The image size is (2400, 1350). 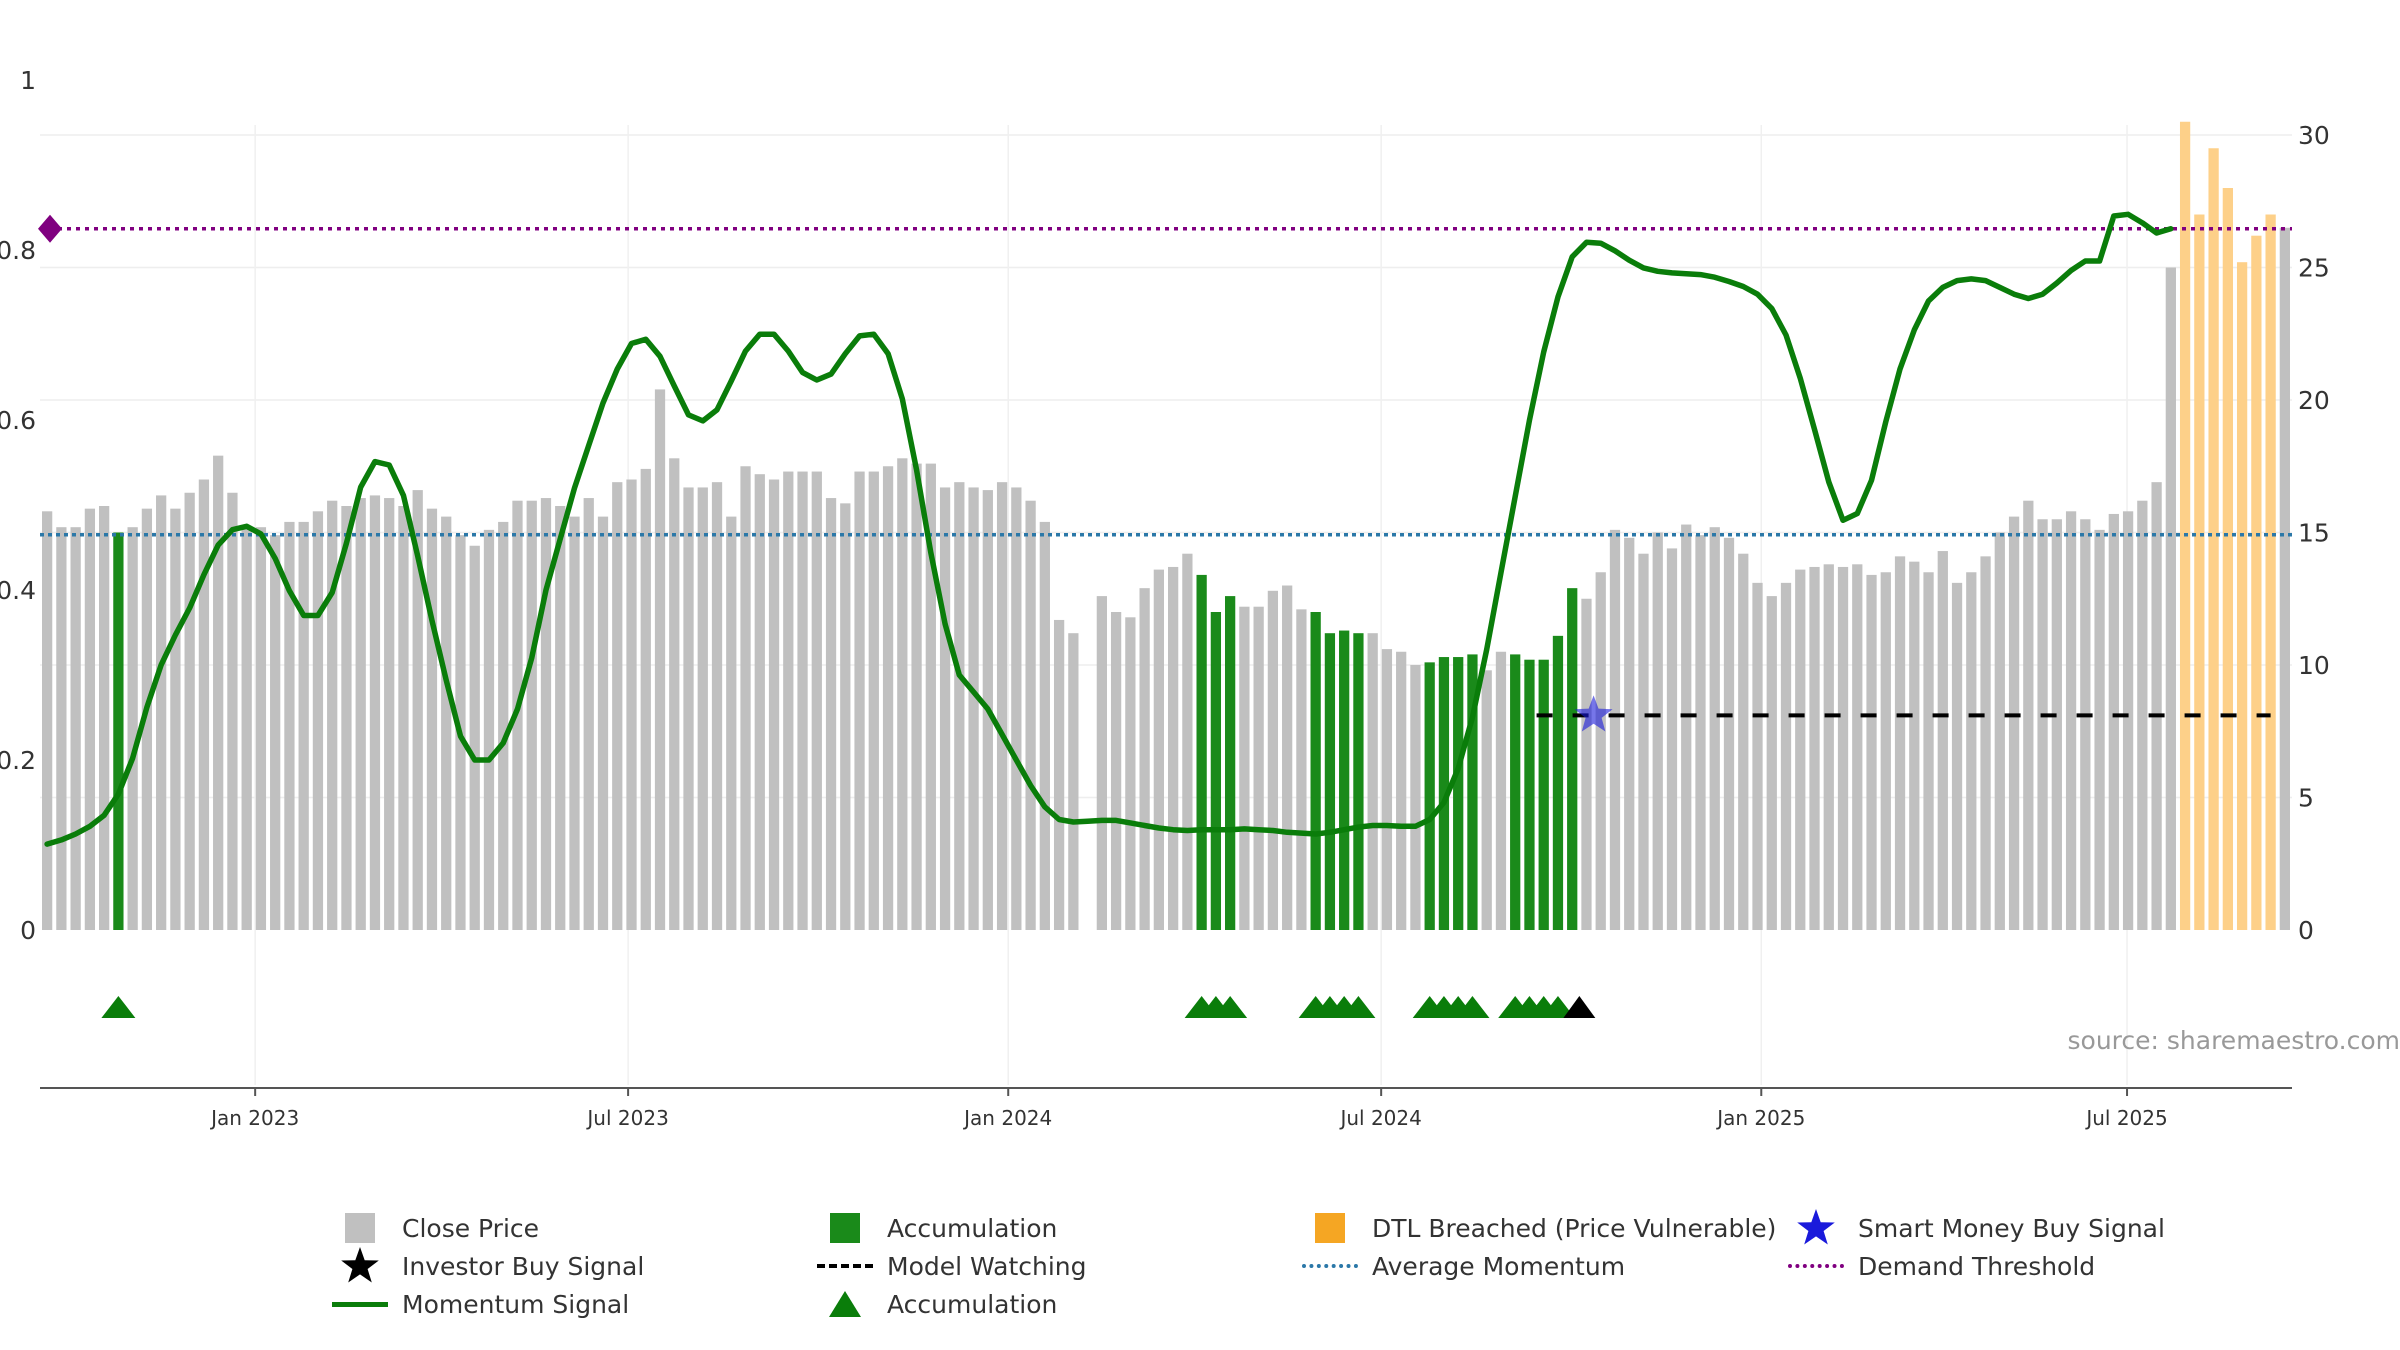 I want to click on legend-label: Momentum Signal, so click(x=516, y=1304).